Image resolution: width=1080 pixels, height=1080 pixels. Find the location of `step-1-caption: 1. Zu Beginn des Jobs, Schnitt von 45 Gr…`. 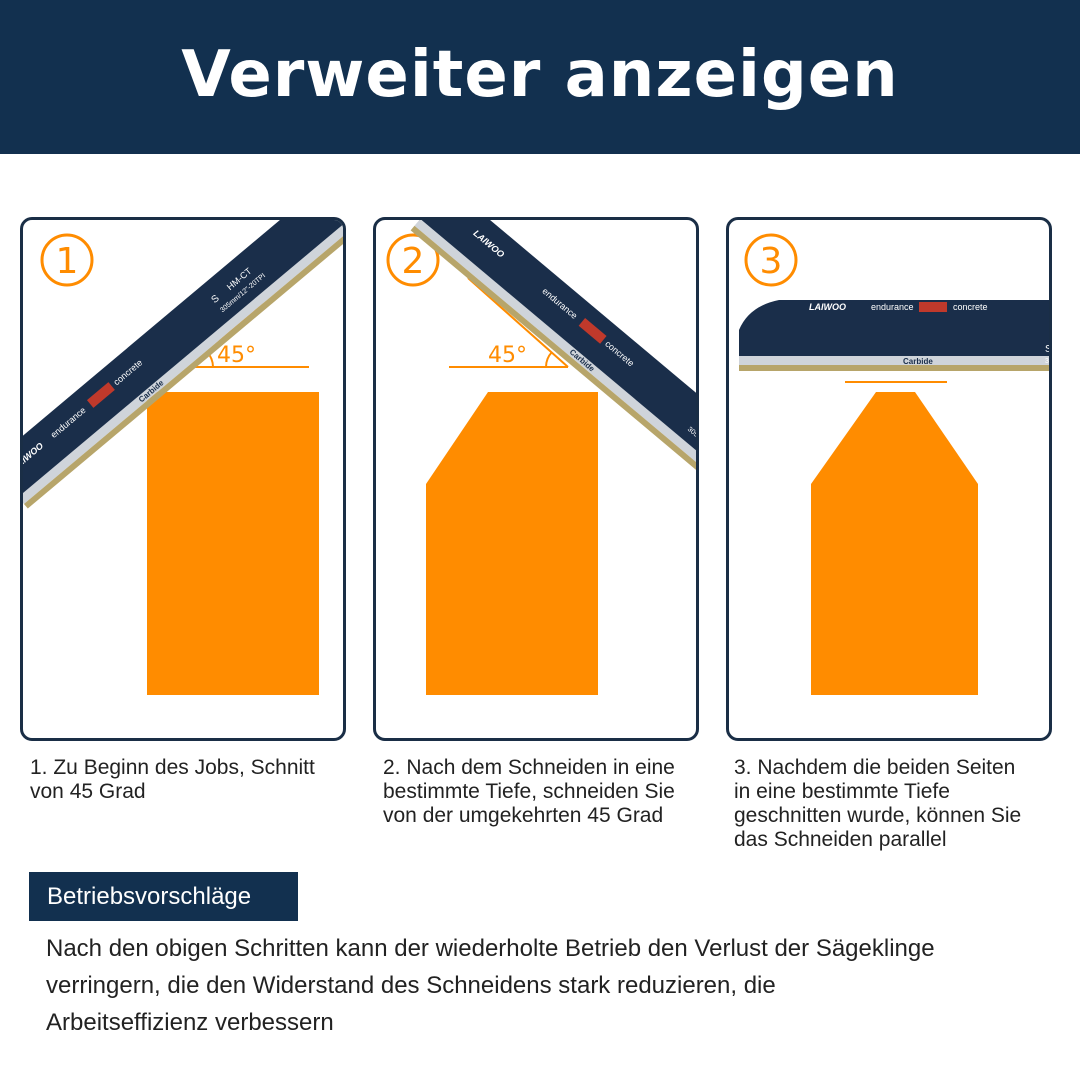

step-1-caption: 1. Zu Beginn des Jobs, Schnitt von 45 Gr… is located at coordinates (172, 779).